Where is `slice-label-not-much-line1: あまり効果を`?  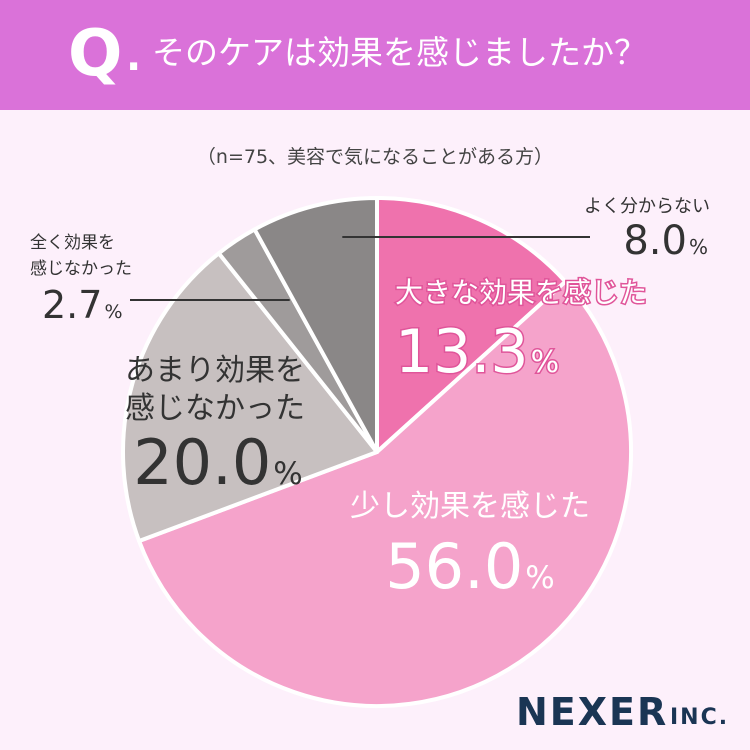
slice-label-not-much-line1: あまり効果を is located at coordinates (215, 370).